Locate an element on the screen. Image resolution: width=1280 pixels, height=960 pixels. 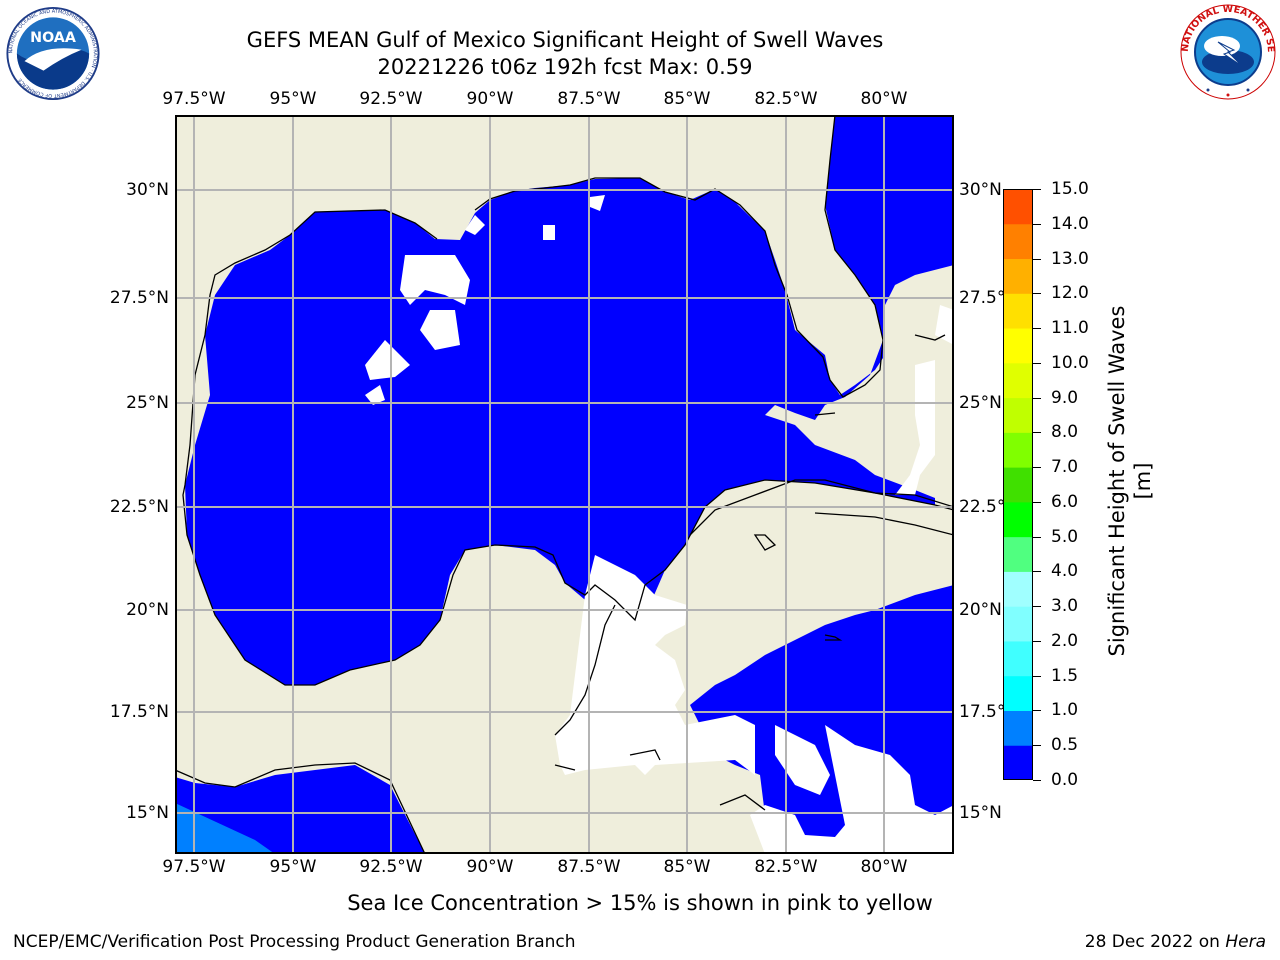
colorbar-tick-label: 5.0 is located at coordinates (1065, 536).